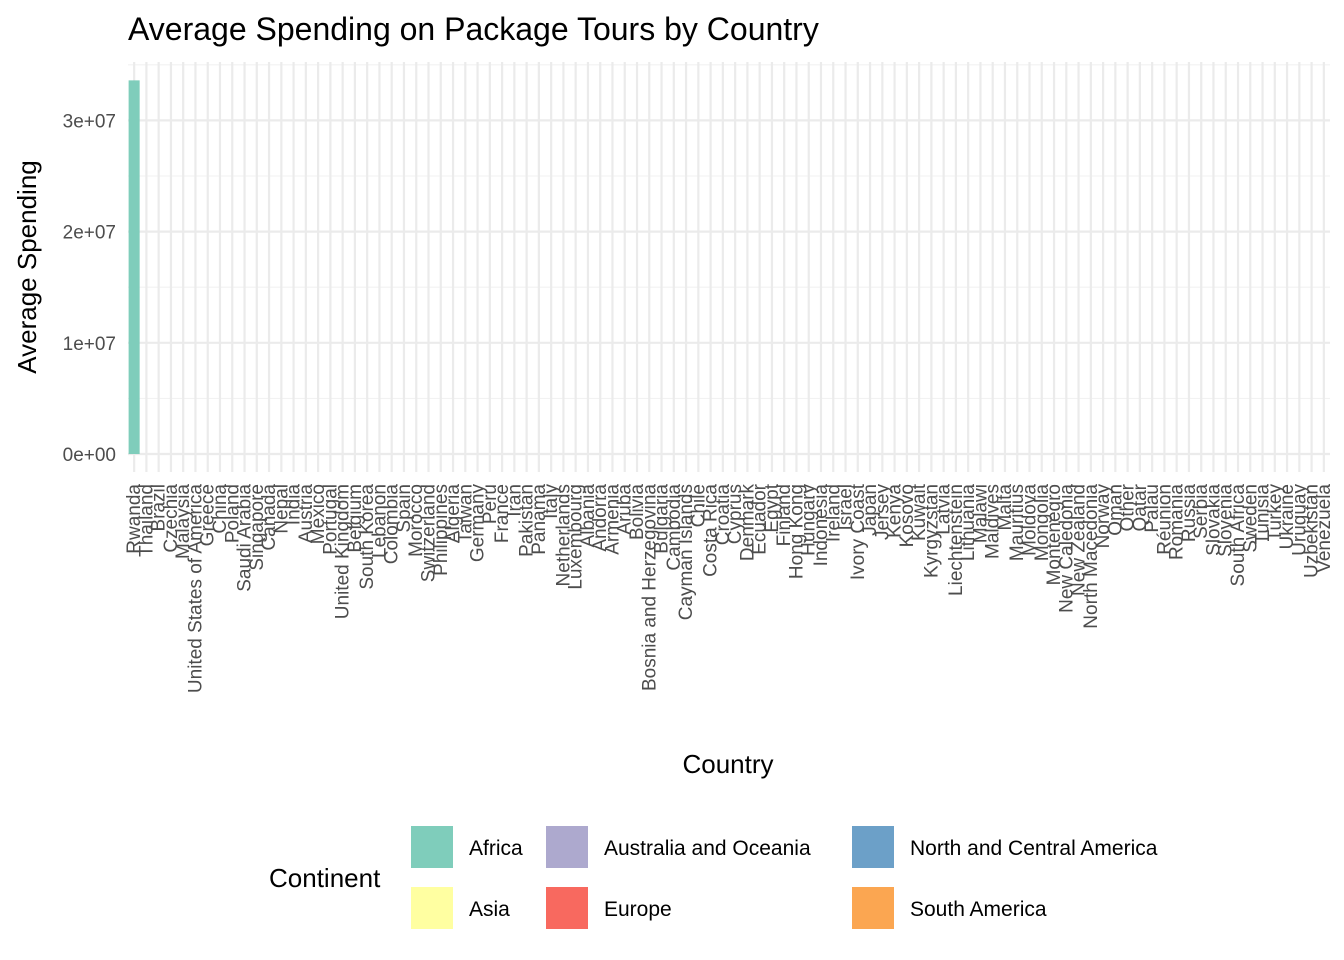 The image size is (1344, 960). I want to click on x-tick-label: Saudi Arabia, so click(245, 538).